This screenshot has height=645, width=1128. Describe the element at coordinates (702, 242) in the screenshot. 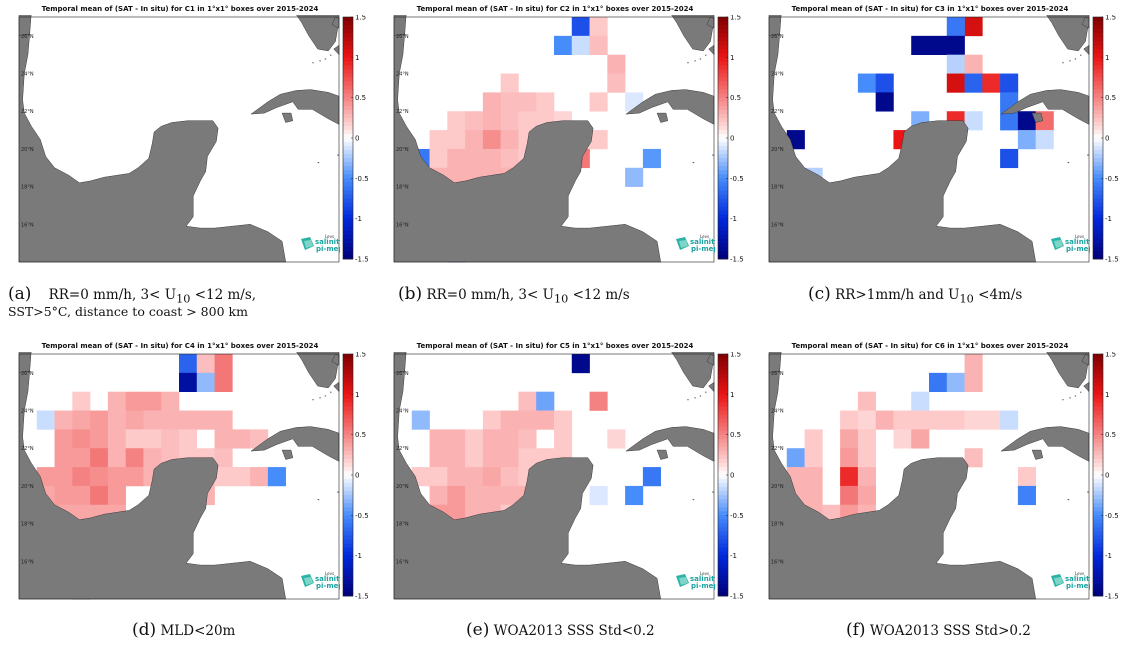

I see `logo-line-1: salinity` at that location.